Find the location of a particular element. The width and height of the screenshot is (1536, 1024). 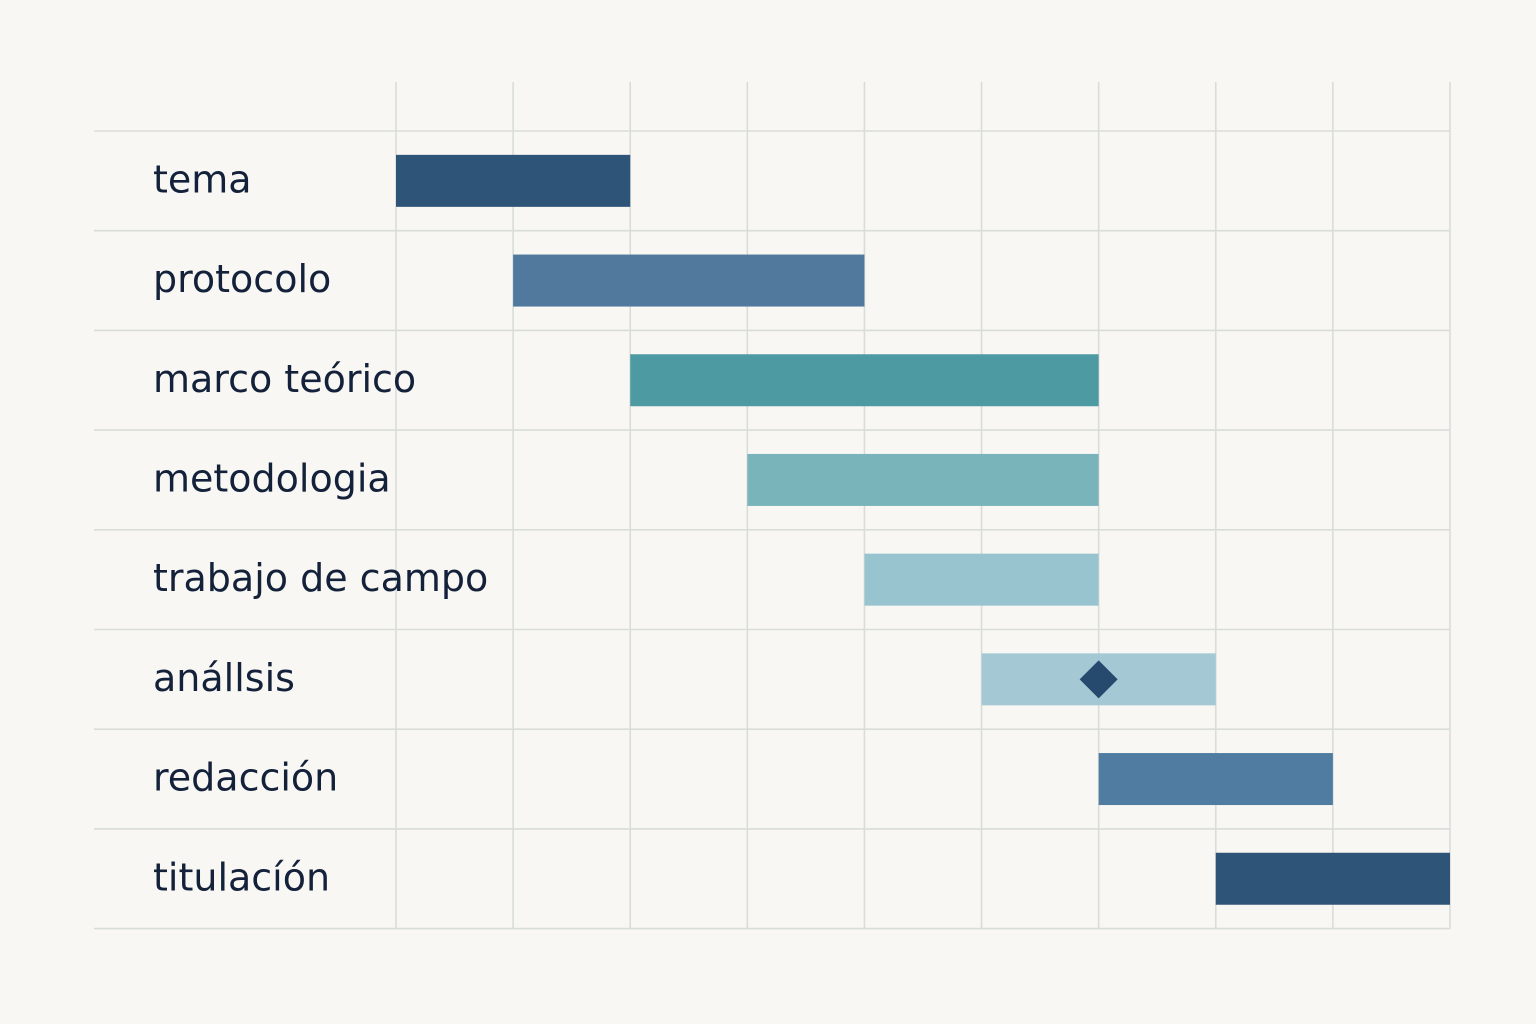

milestone-diamond is located at coordinates (1098, 679).